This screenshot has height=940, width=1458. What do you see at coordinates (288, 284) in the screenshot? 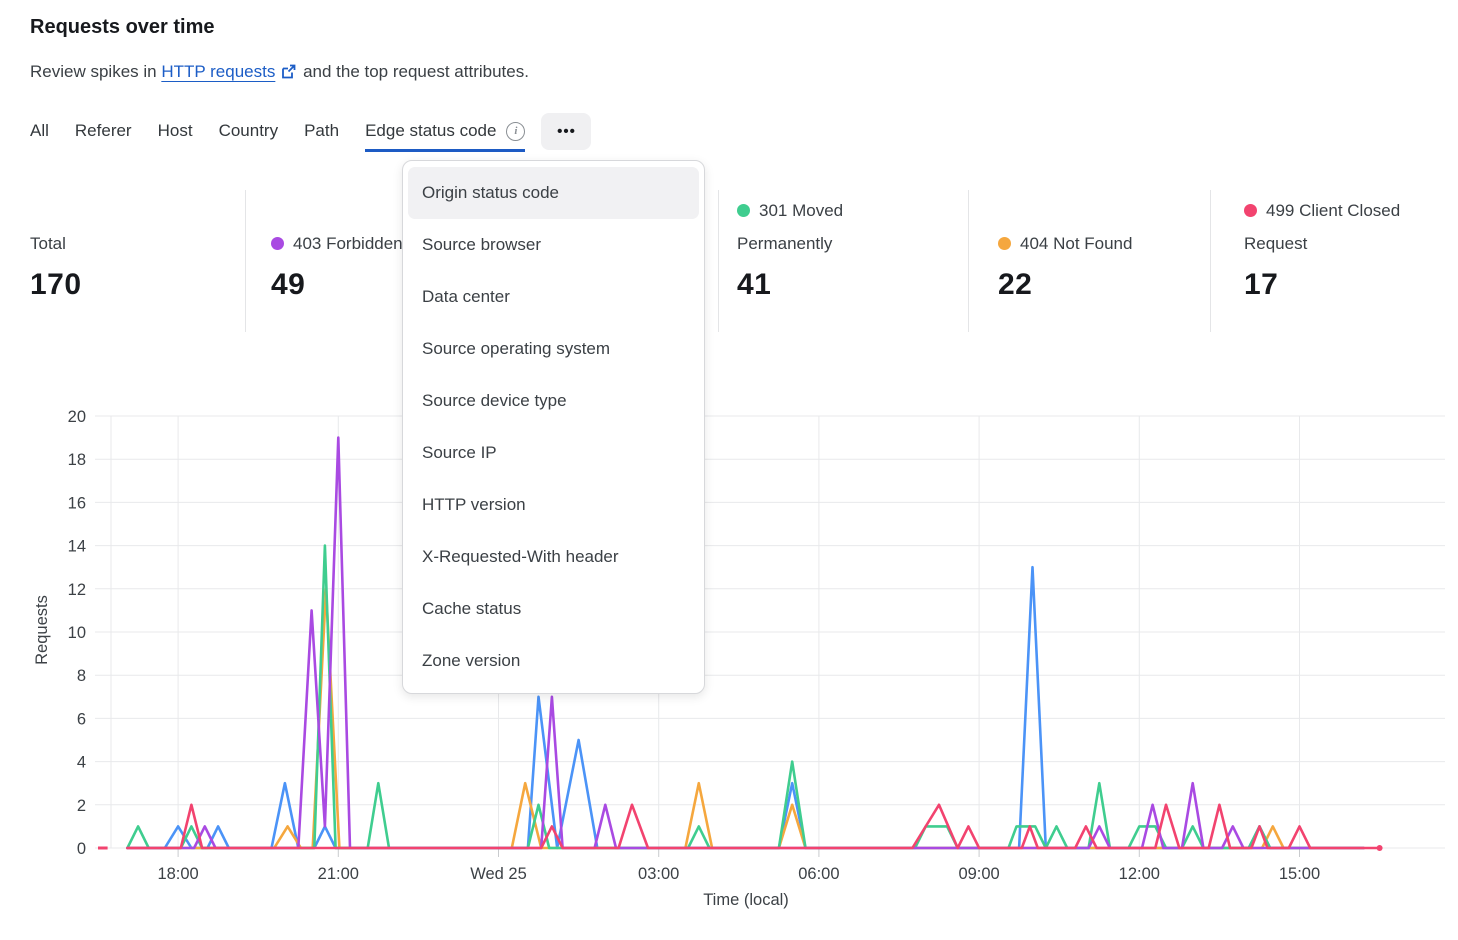
I see `stat-value: 49` at bounding box center [288, 284].